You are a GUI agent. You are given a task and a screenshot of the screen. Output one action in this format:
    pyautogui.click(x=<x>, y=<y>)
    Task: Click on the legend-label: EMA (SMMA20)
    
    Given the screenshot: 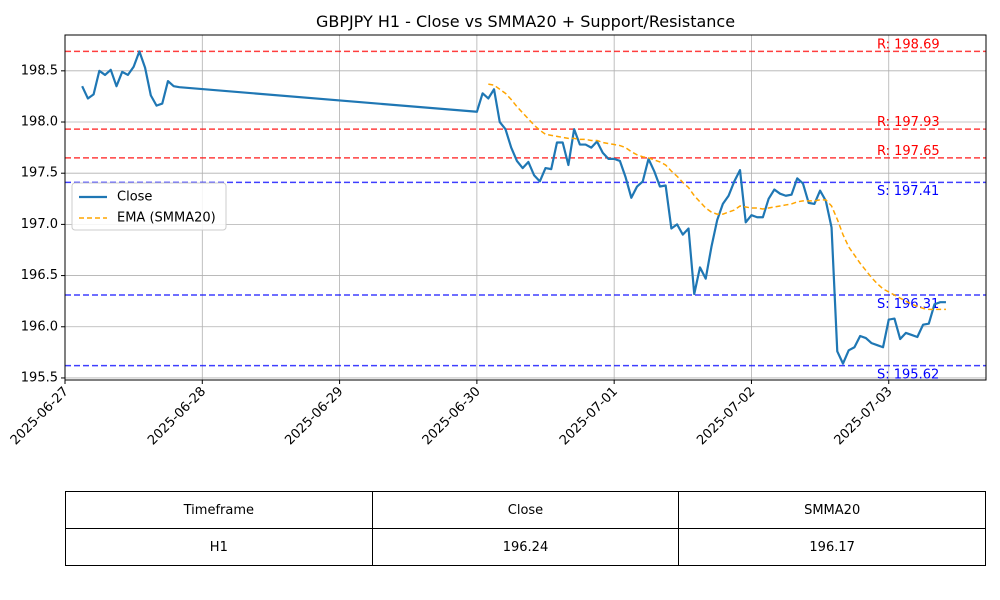 What is the action you would take?
    pyautogui.click(x=166, y=218)
    